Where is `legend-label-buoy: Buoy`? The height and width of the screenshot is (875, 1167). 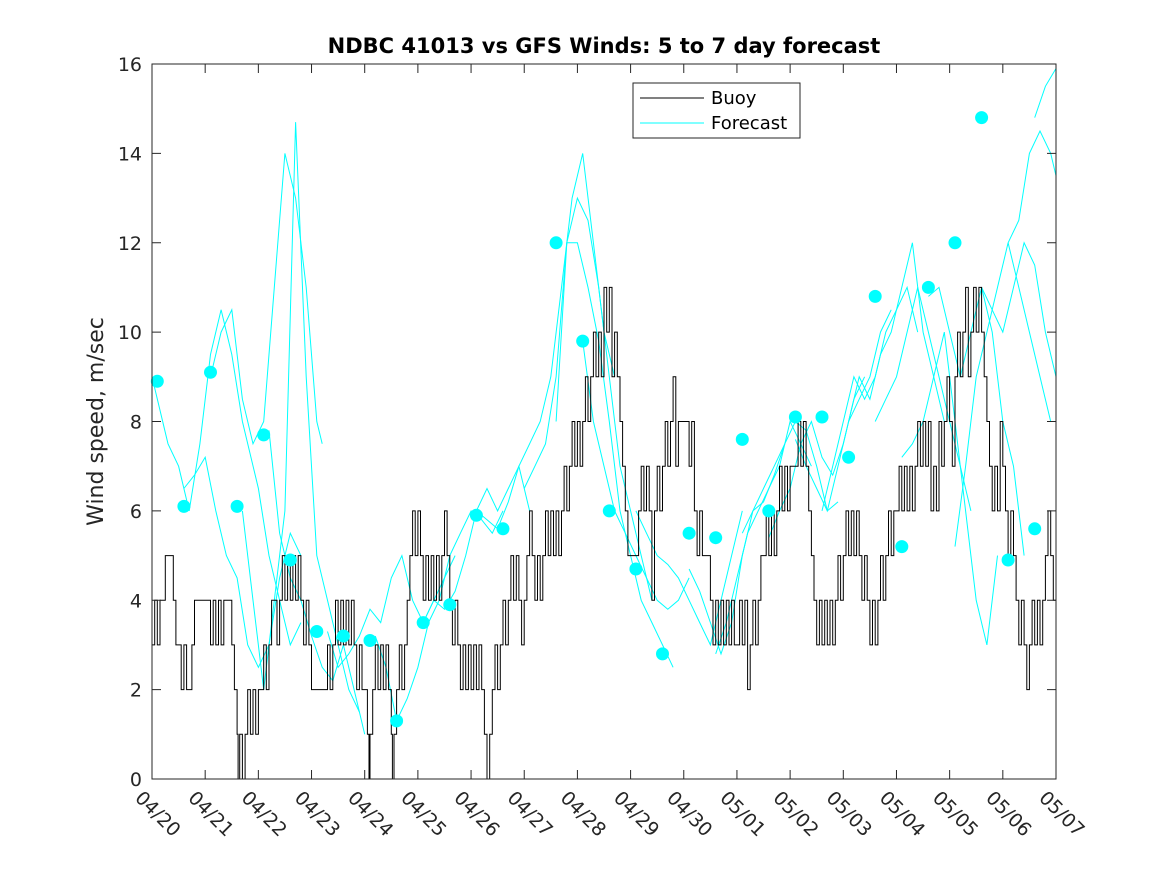
legend-label-buoy: Buoy is located at coordinates (734, 98).